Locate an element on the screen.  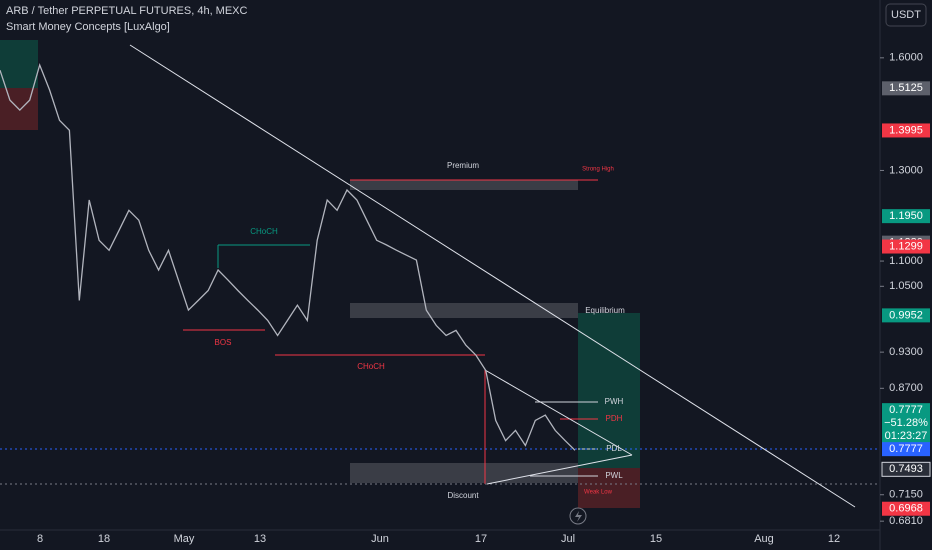
annotation: Equilibrium is located at coordinates (605, 310).